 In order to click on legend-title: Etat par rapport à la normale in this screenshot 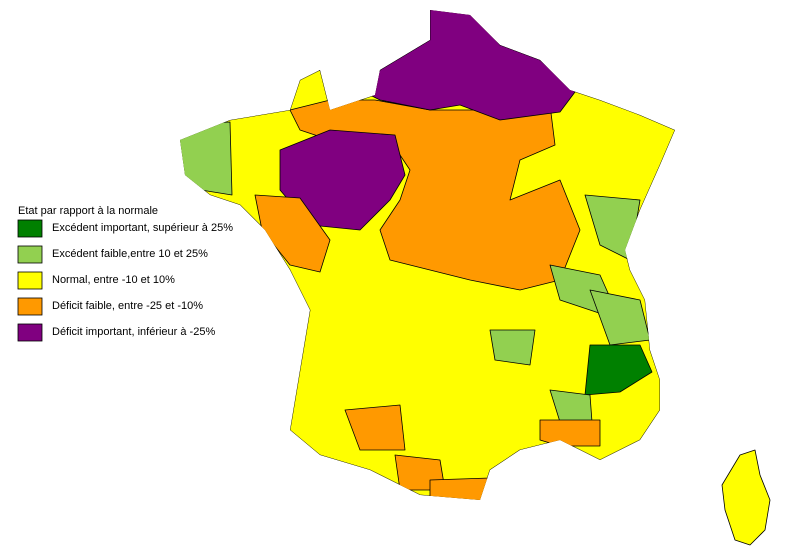, I will do `click(88, 211)`.